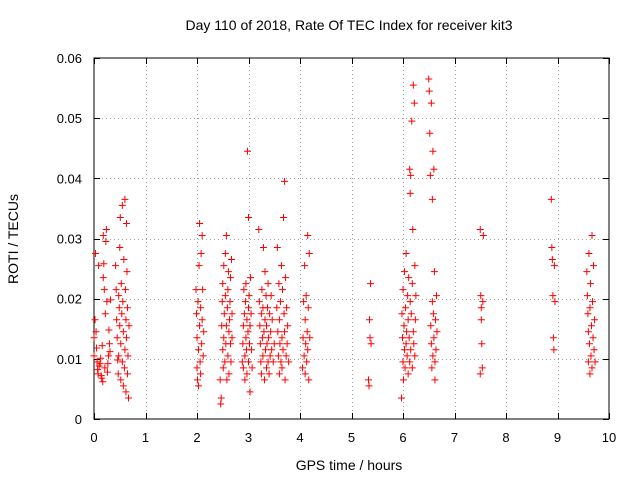  Describe the element at coordinates (505, 437) in the screenshot. I see `x-tick-label: 8` at that location.